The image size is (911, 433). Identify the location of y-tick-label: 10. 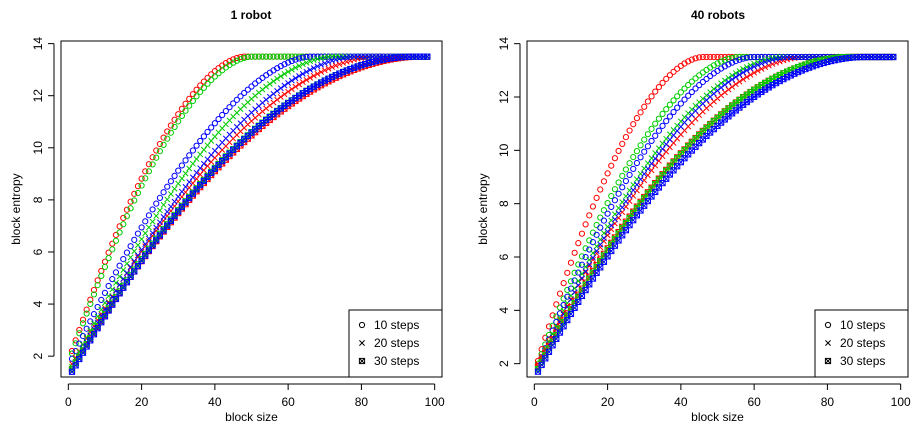
(38, 148).